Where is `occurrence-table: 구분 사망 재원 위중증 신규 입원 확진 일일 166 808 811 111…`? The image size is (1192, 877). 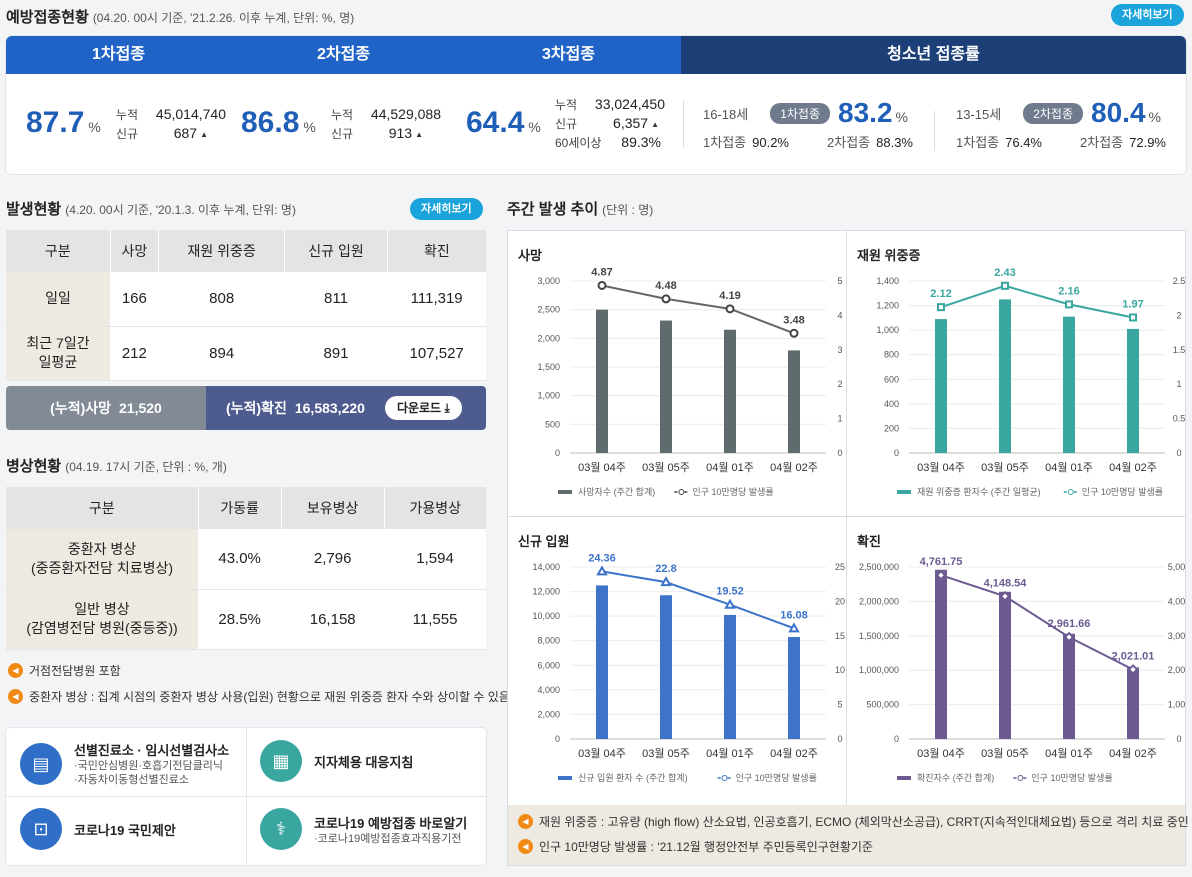 occurrence-table: 구분 사망 재원 위중증 신규 입원 확진 일일 166 808 811 111… is located at coordinates (246, 305).